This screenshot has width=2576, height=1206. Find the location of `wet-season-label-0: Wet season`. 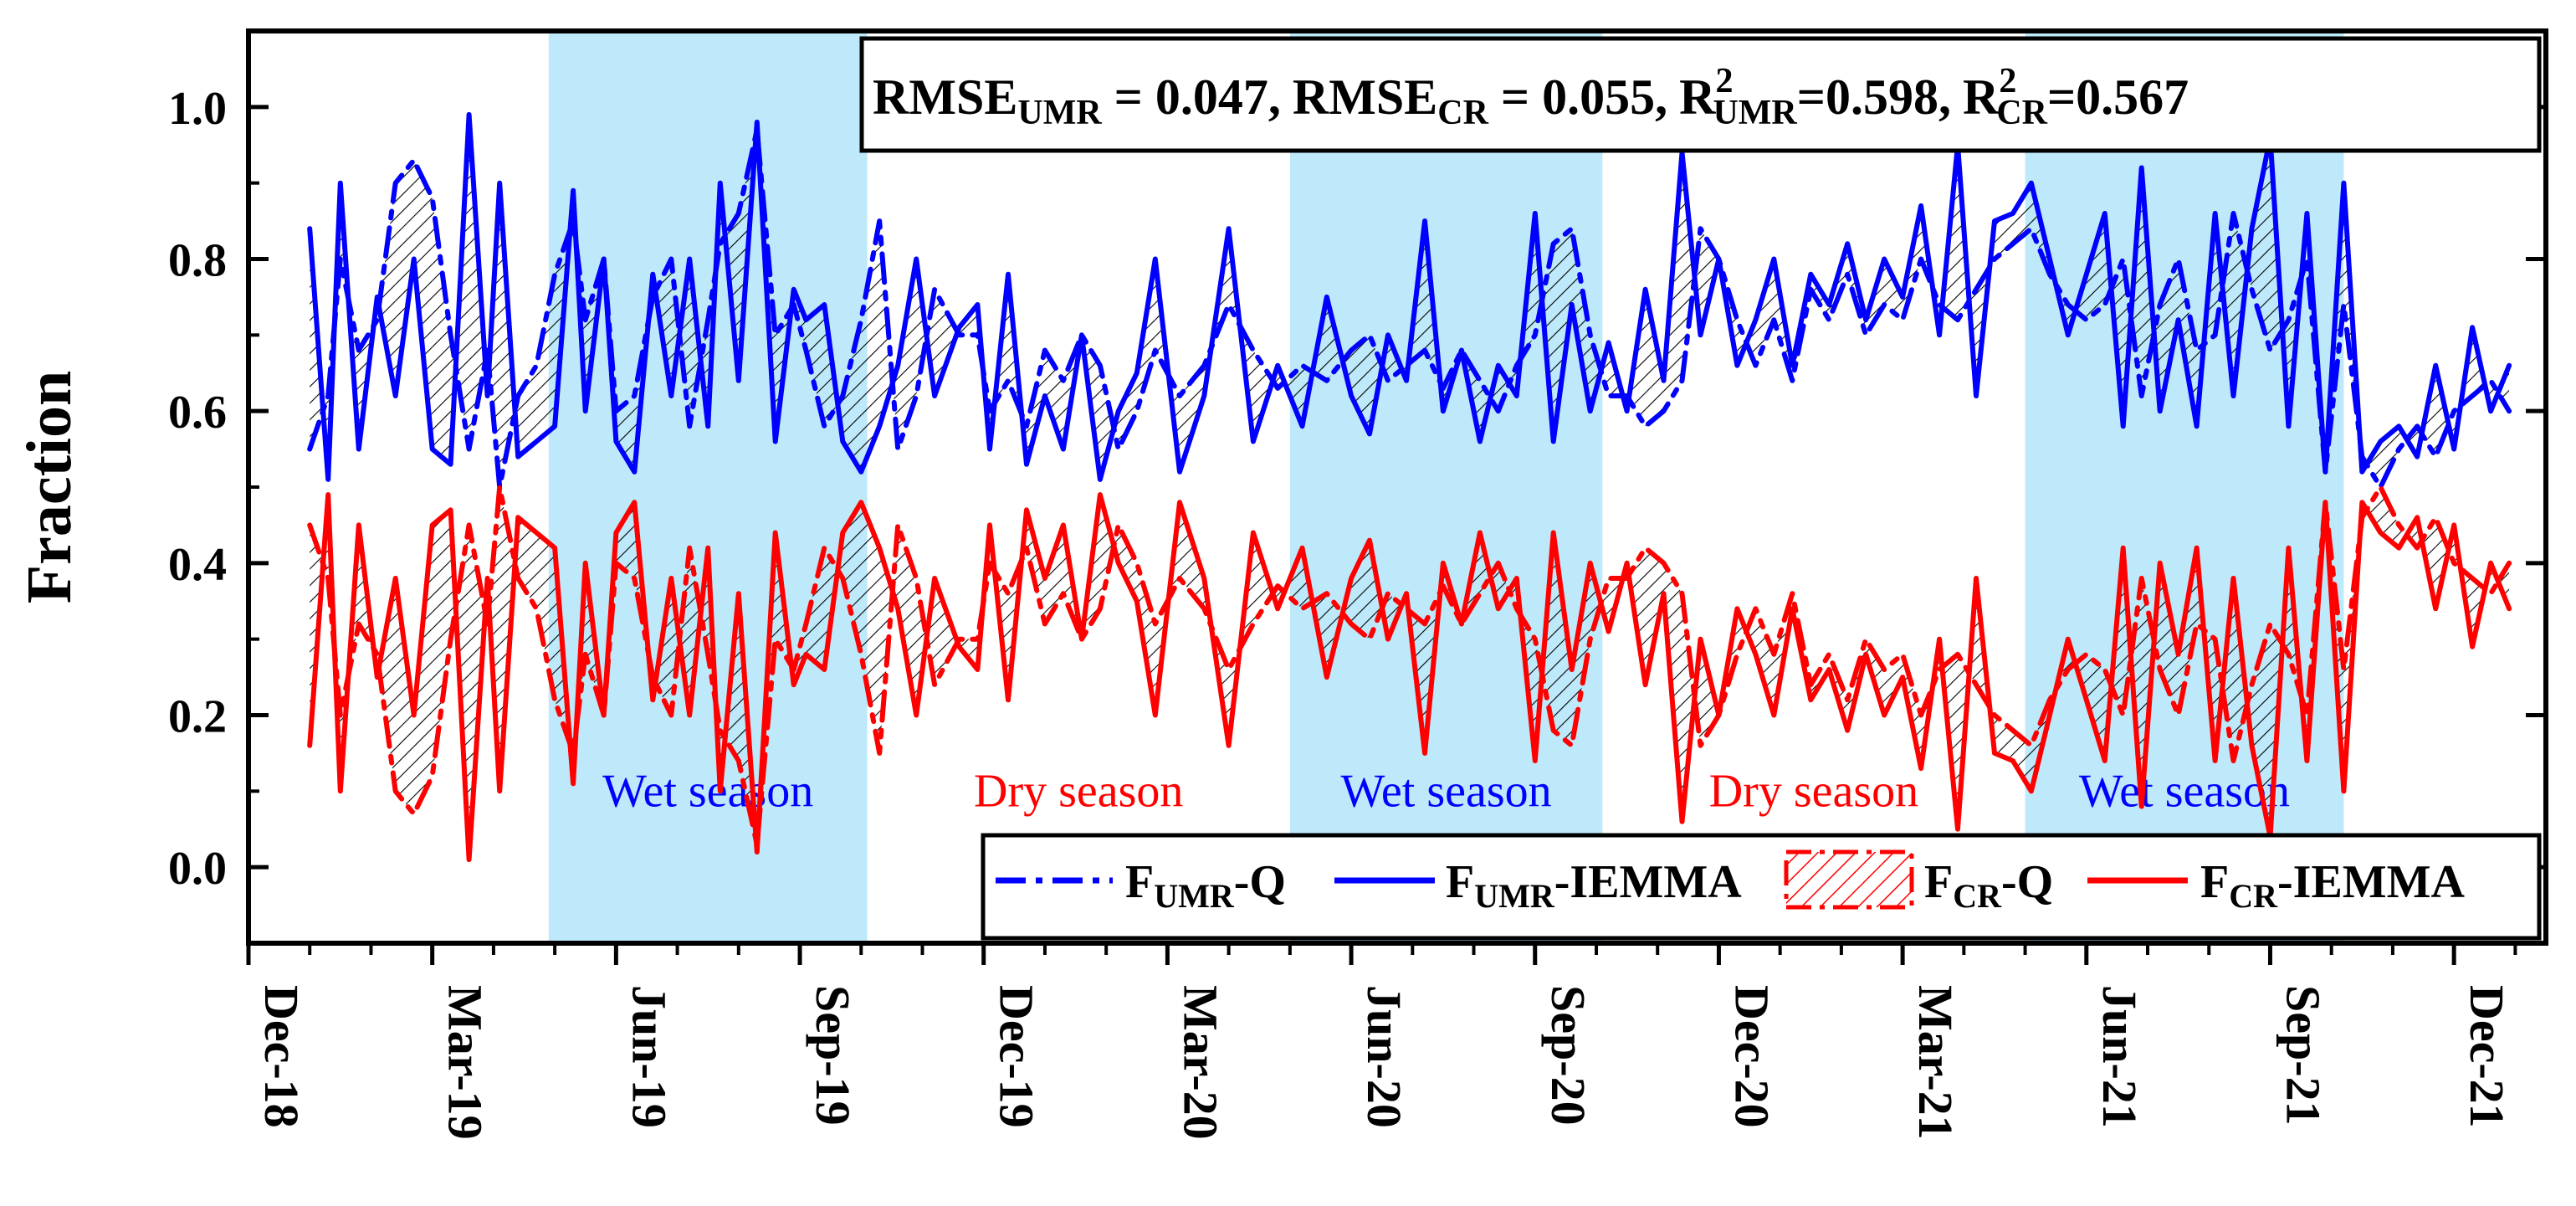

wet-season-label-0: Wet season is located at coordinates (707, 792).